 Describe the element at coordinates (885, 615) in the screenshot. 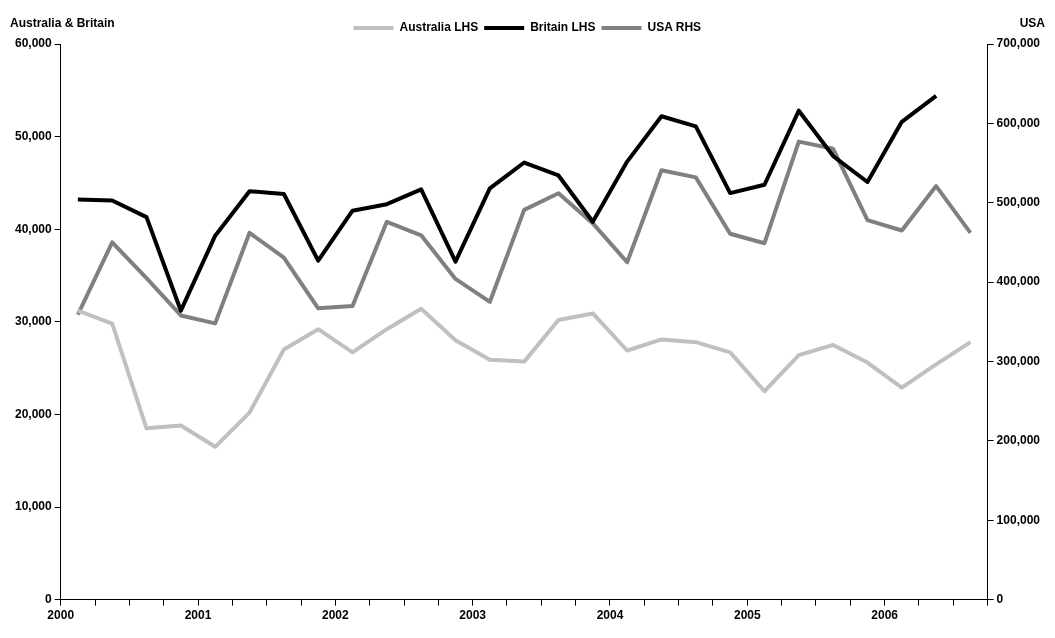

I see `x-tick-label: 2006` at that location.